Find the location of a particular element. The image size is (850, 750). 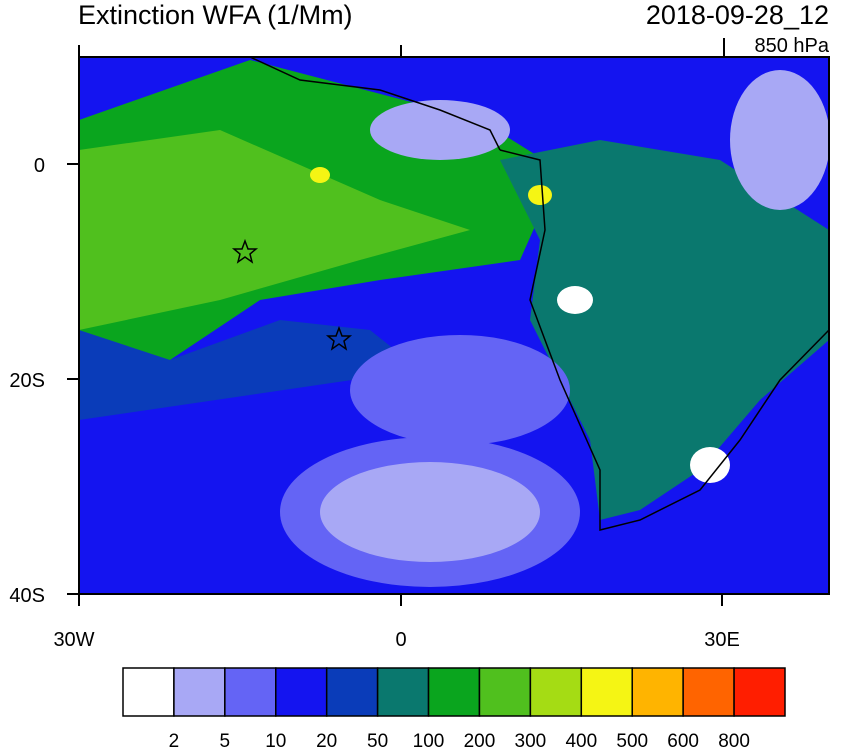

lat-label: 20S is located at coordinates (27, 381).